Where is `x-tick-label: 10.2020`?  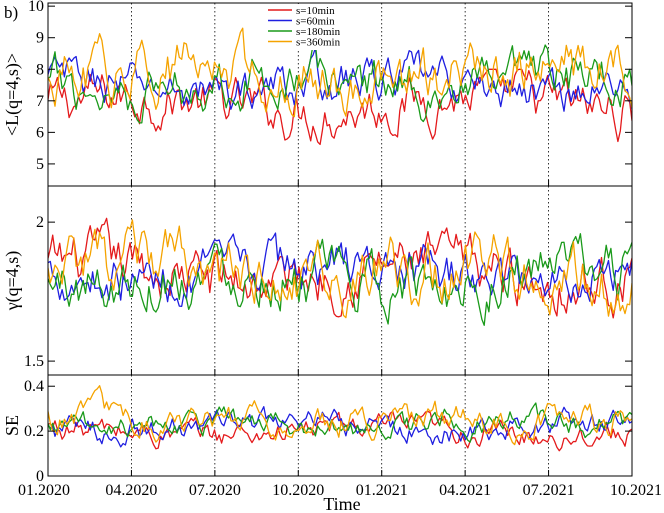 x-tick-label: 10.2020 is located at coordinates (298, 490).